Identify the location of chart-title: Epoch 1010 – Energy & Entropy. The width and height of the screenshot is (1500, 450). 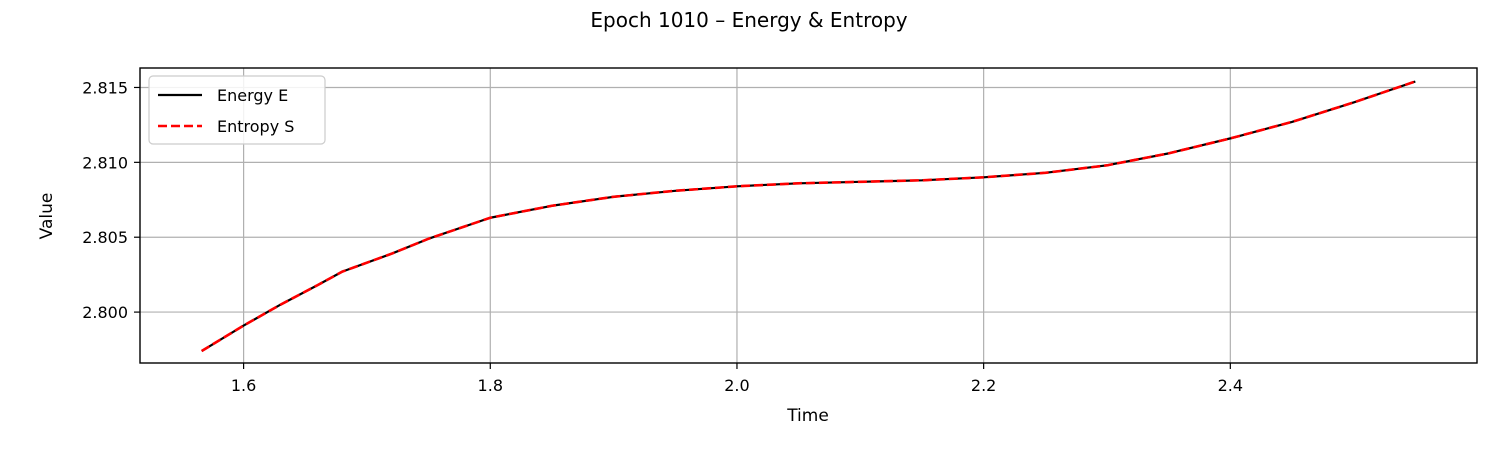
(748, 20).